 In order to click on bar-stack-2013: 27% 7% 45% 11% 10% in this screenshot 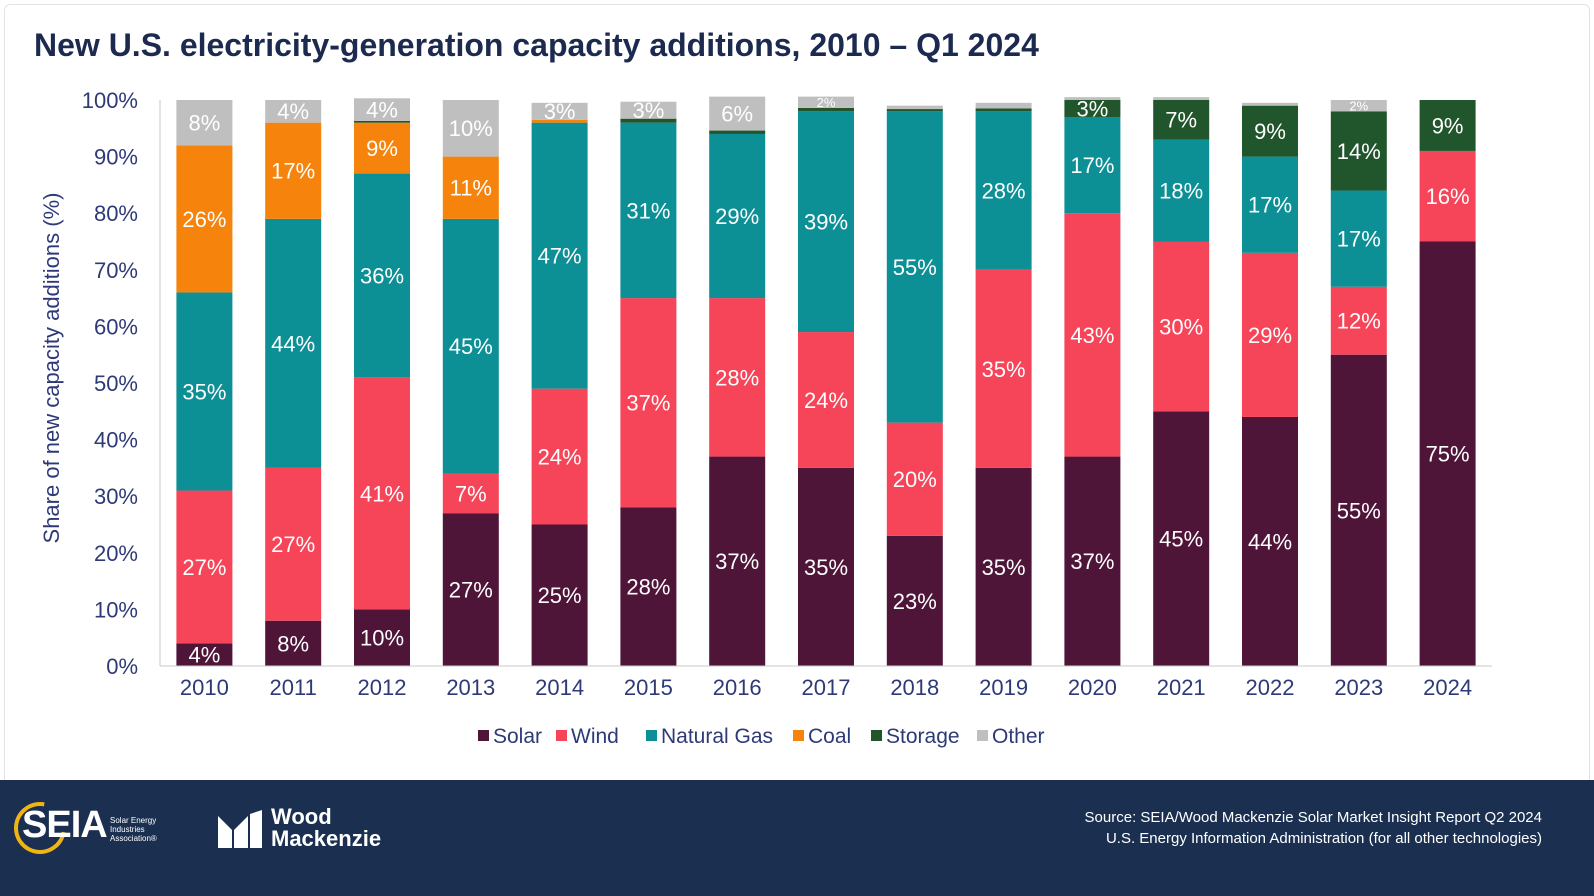, I will do `click(470, 383)`.